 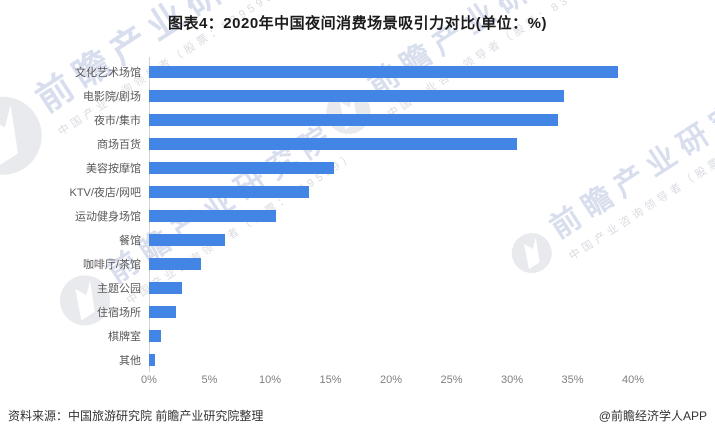 What do you see at coordinates (108, 73) in the screenshot?
I see `category-label: 文化艺术场馆` at bounding box center [108, 73].